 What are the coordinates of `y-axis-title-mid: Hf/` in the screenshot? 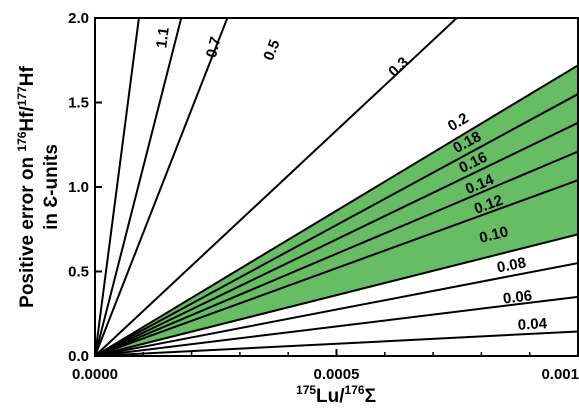 It's located at (27, 119).